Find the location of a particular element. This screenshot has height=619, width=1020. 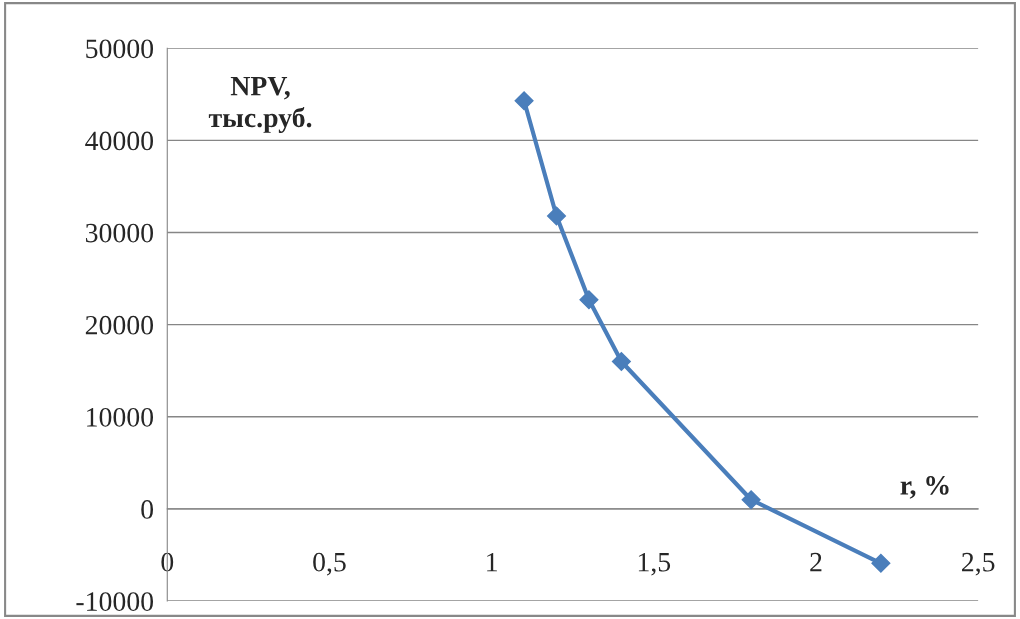

x-tick-label: 1,5 is located at coordinates (654, 564).